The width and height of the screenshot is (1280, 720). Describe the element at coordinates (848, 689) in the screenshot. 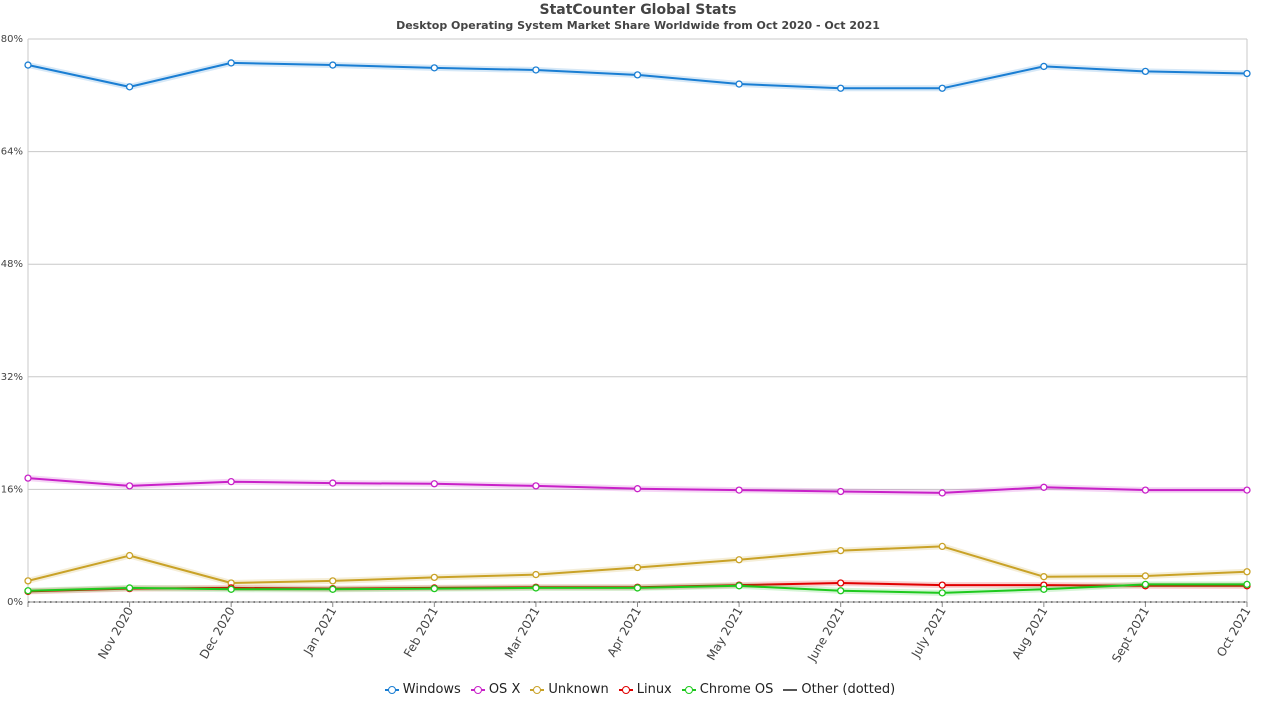

I see `legend-label: Other (dotted)` at that location.